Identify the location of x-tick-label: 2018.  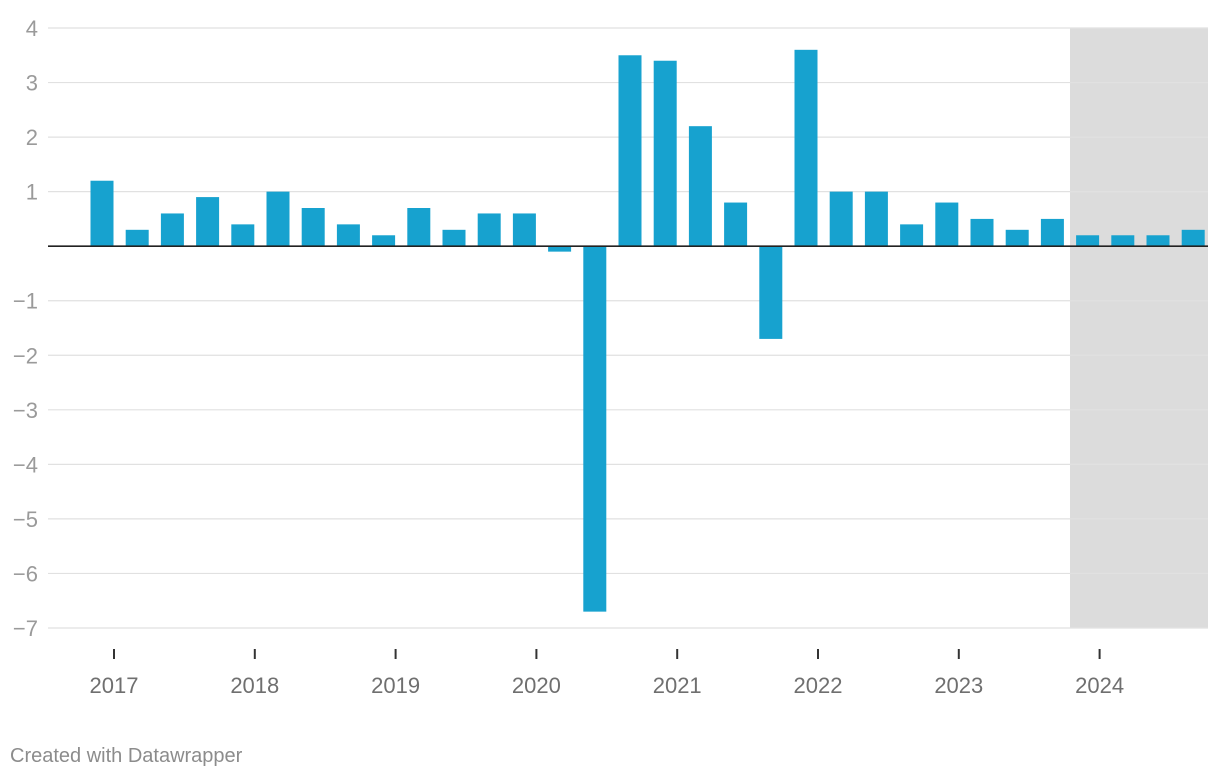
(254, 685).